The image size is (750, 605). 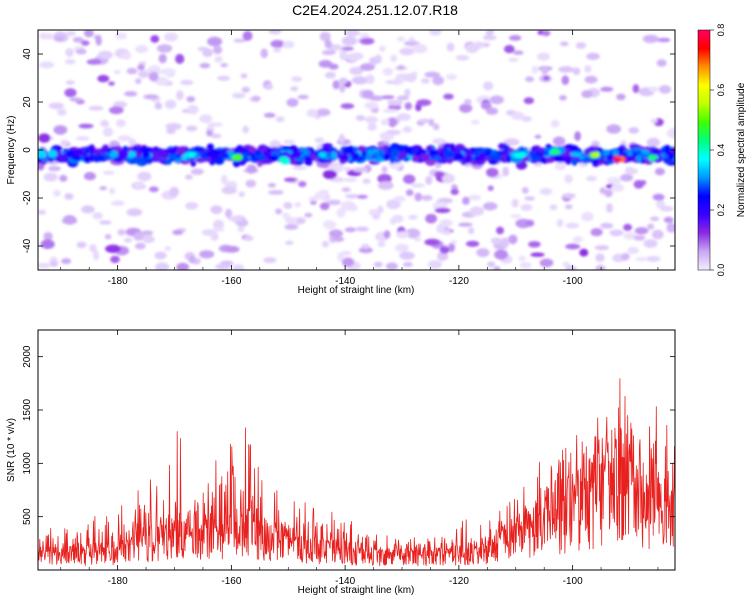 I want to click on x-tick-label: -140, so click(x=345, y=581).